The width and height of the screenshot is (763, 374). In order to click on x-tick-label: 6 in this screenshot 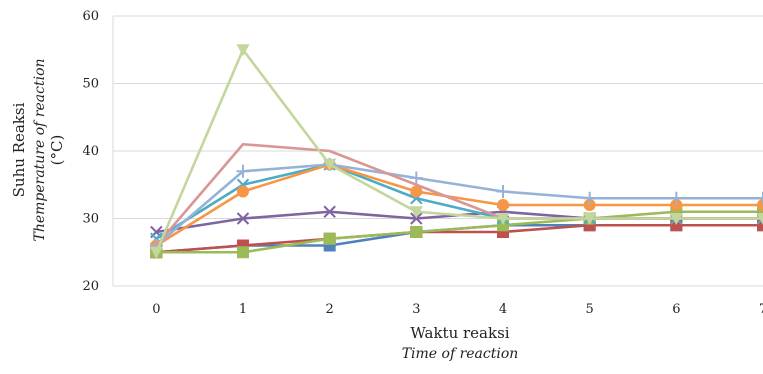, I will do `click(676, 309)`.